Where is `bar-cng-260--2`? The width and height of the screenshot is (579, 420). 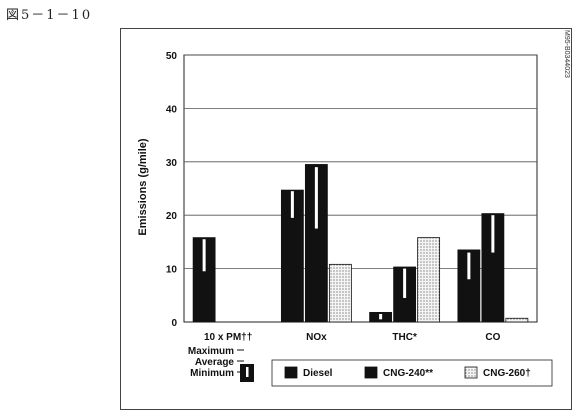
bar-cng-260--2 is located at coordinates (429, 280).